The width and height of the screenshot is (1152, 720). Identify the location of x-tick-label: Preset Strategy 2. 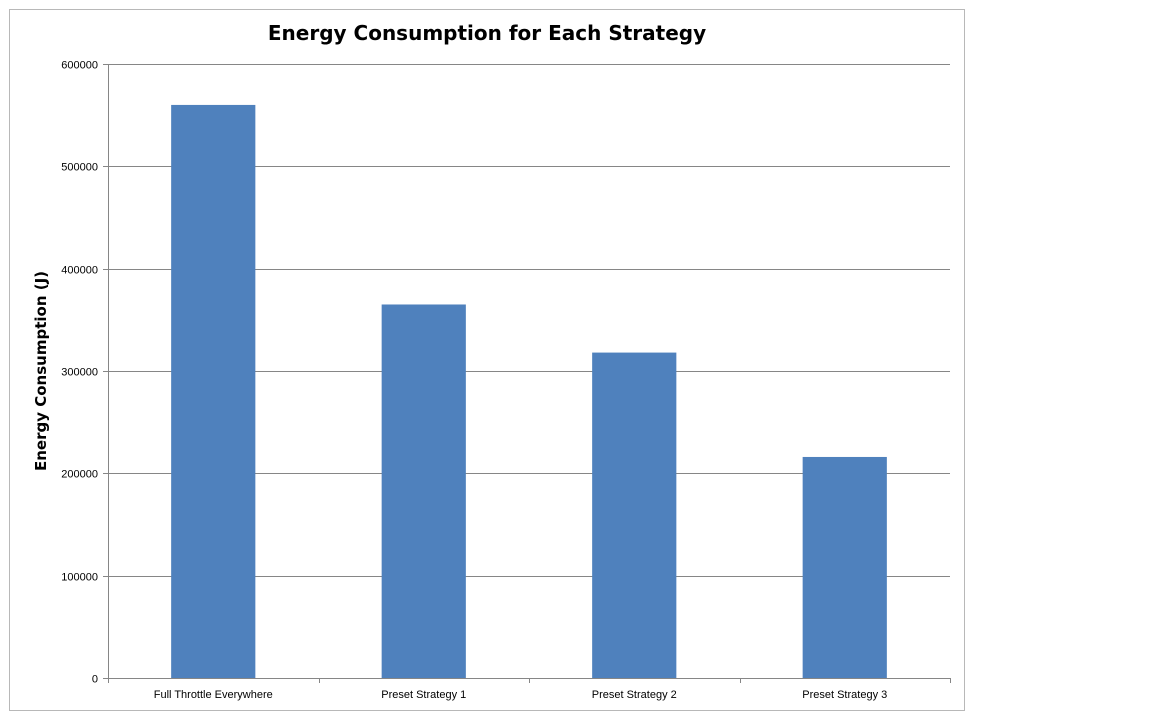
(634, 695).